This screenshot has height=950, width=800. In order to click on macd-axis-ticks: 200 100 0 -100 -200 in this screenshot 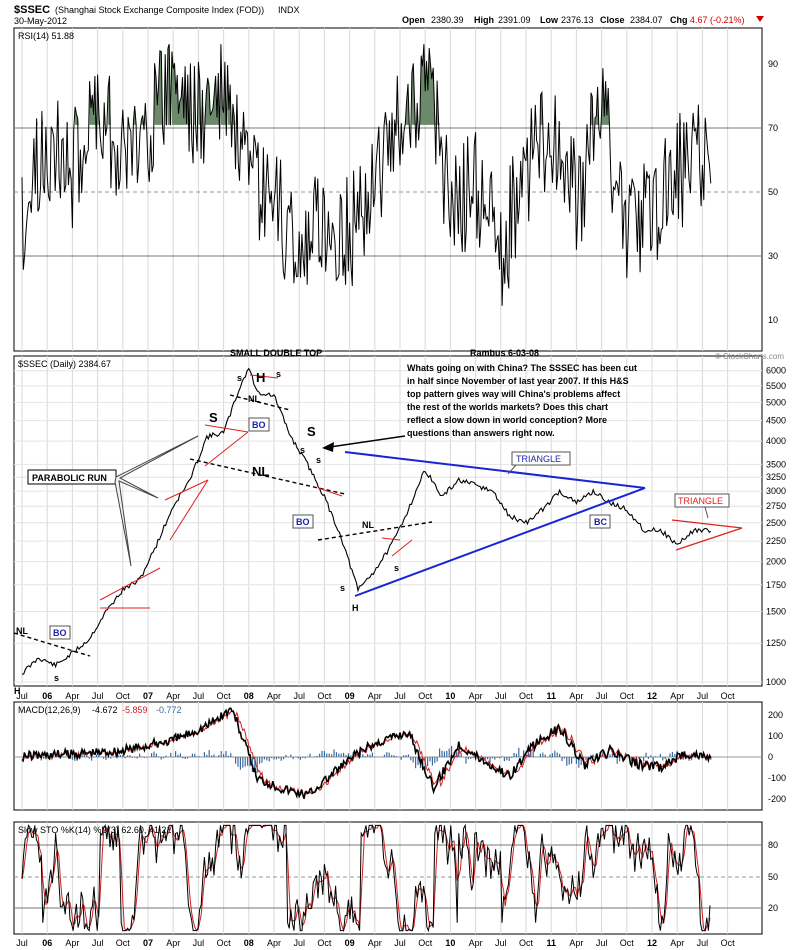, I will do `click(777, 757)`.